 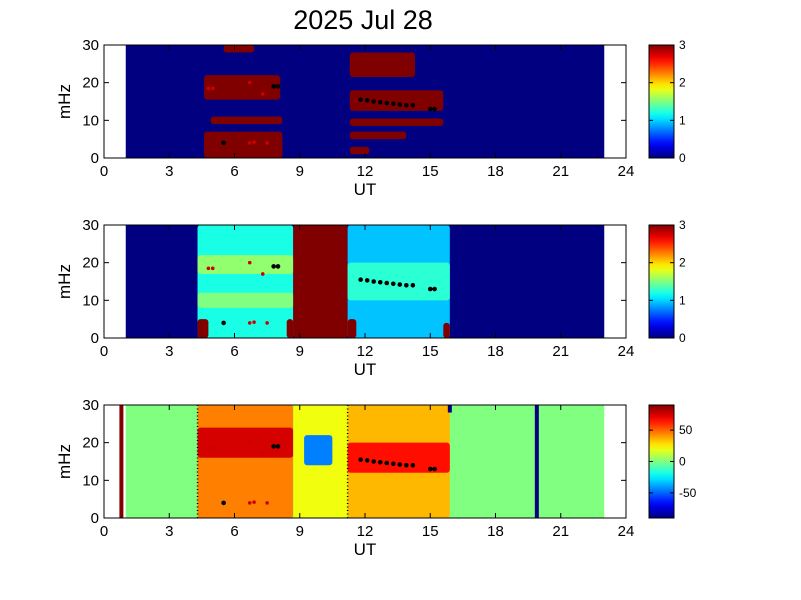 What do you see at coordinates (686, 430) in the screenshot?
I see `colorbar-tick-label: 50` at bounding box center [686, 430].